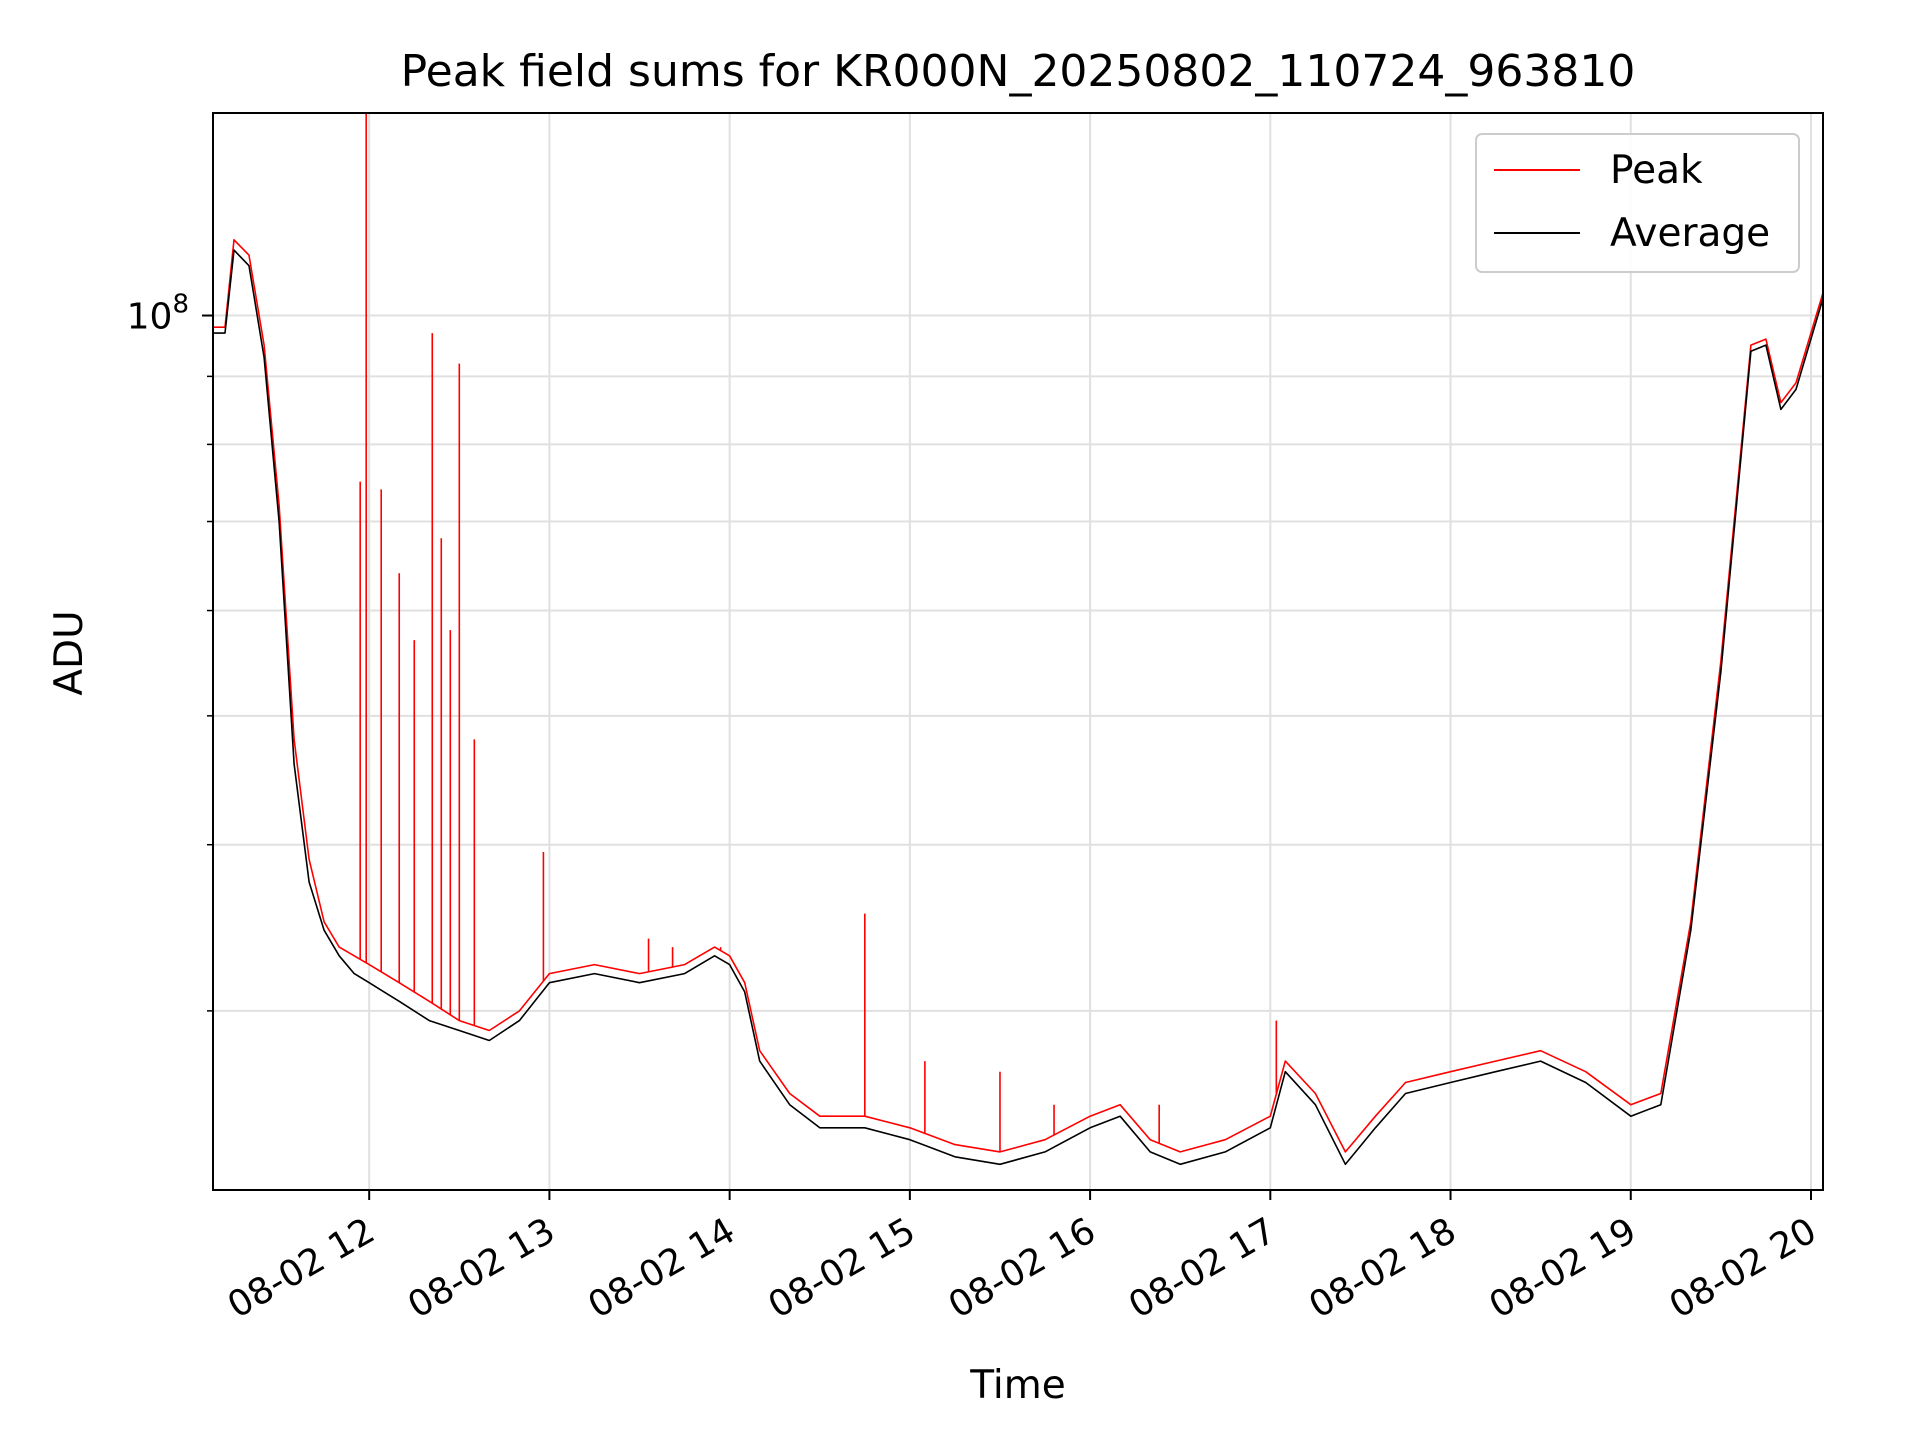  I want to click on y-tick-label: 108, so click(158, 314).